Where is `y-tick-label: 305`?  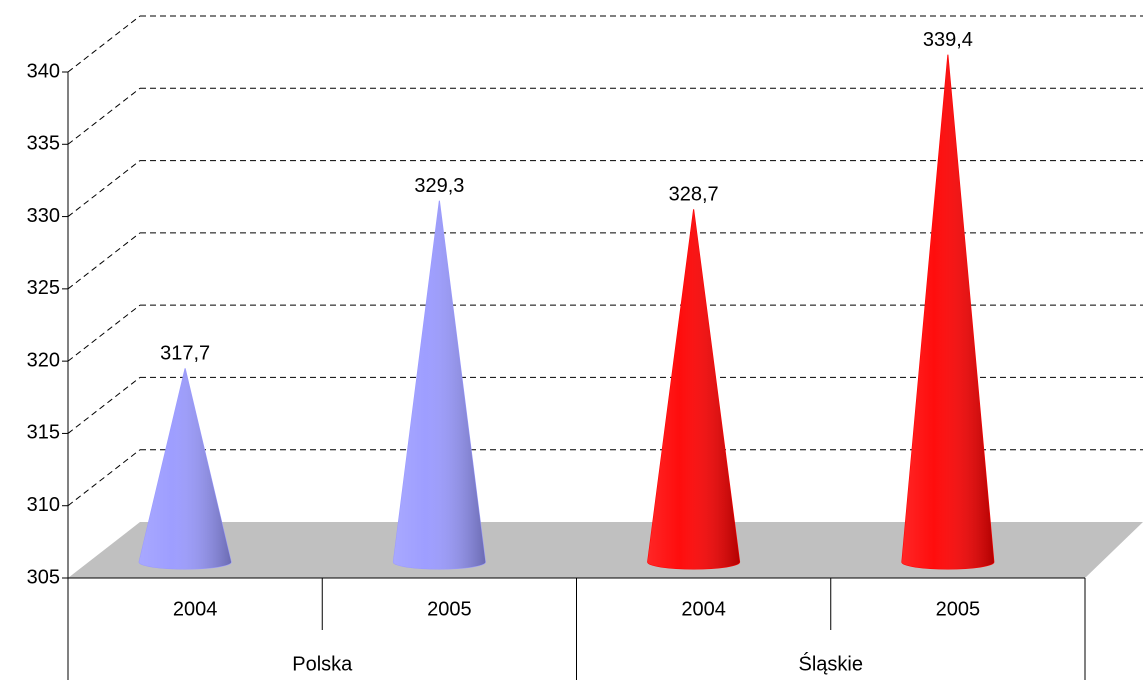
y-tick-label: 305 is located at coordinates (43, 577).